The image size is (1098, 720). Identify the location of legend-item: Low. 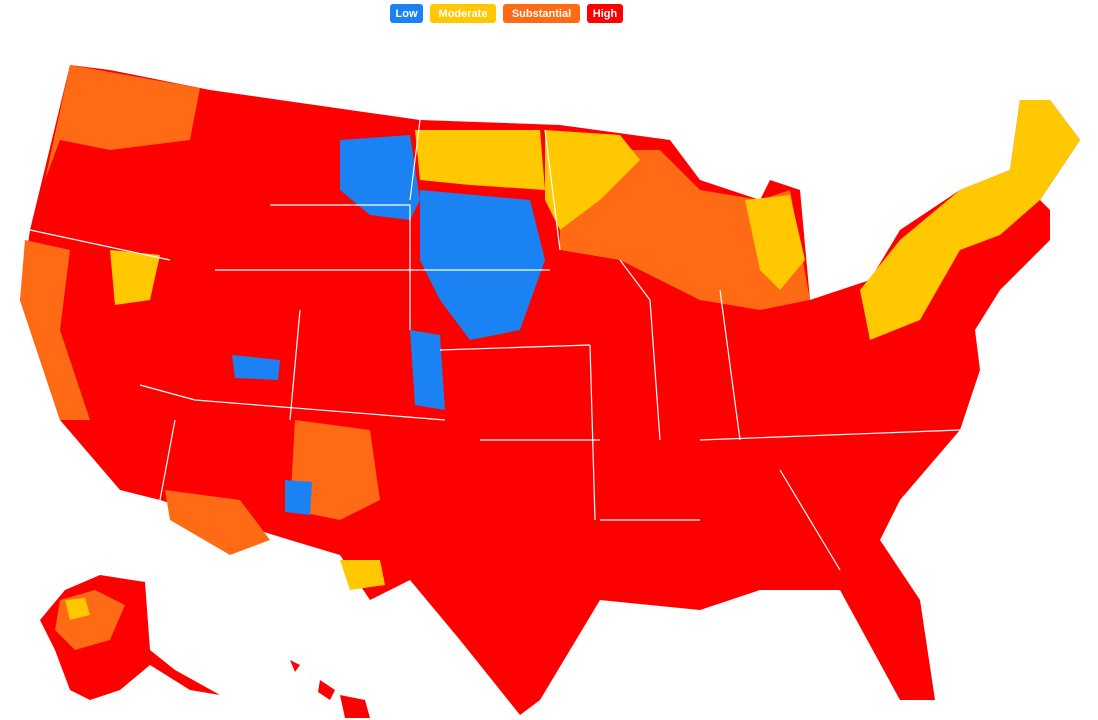
(406, 13).